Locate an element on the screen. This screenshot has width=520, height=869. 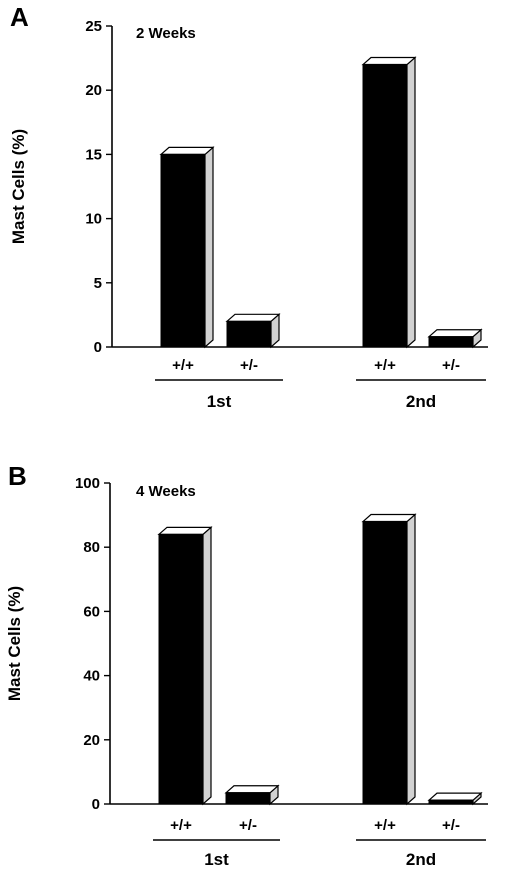
chart-title: 4 Weeks is located at coordinates (166, 491).